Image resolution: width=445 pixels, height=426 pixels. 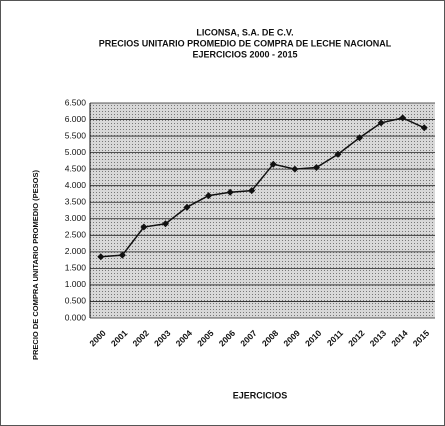 I want to click on y-tick-label: 2.000, so click(x=76, y=251).